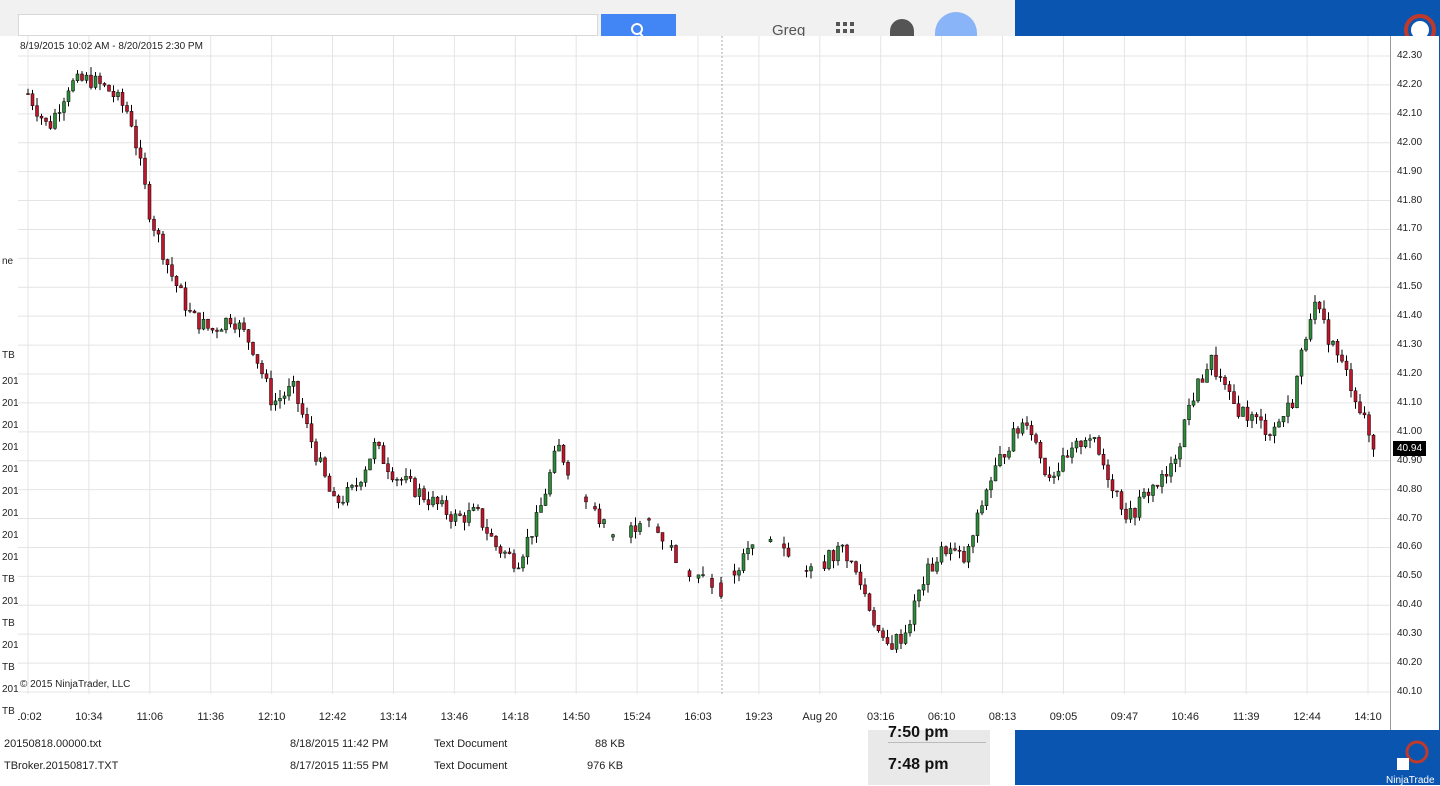  I want to click on time-tick-label: 09:05, so click(1064, 717).